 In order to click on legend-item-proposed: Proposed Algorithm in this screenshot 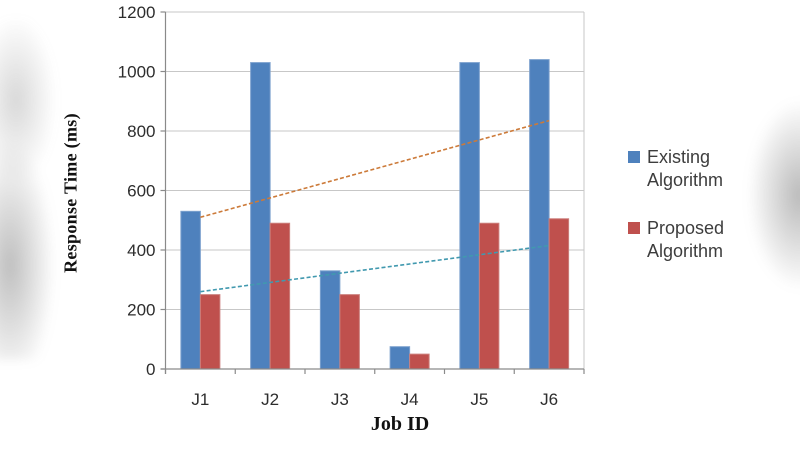, I will do `click(680, 240)`.